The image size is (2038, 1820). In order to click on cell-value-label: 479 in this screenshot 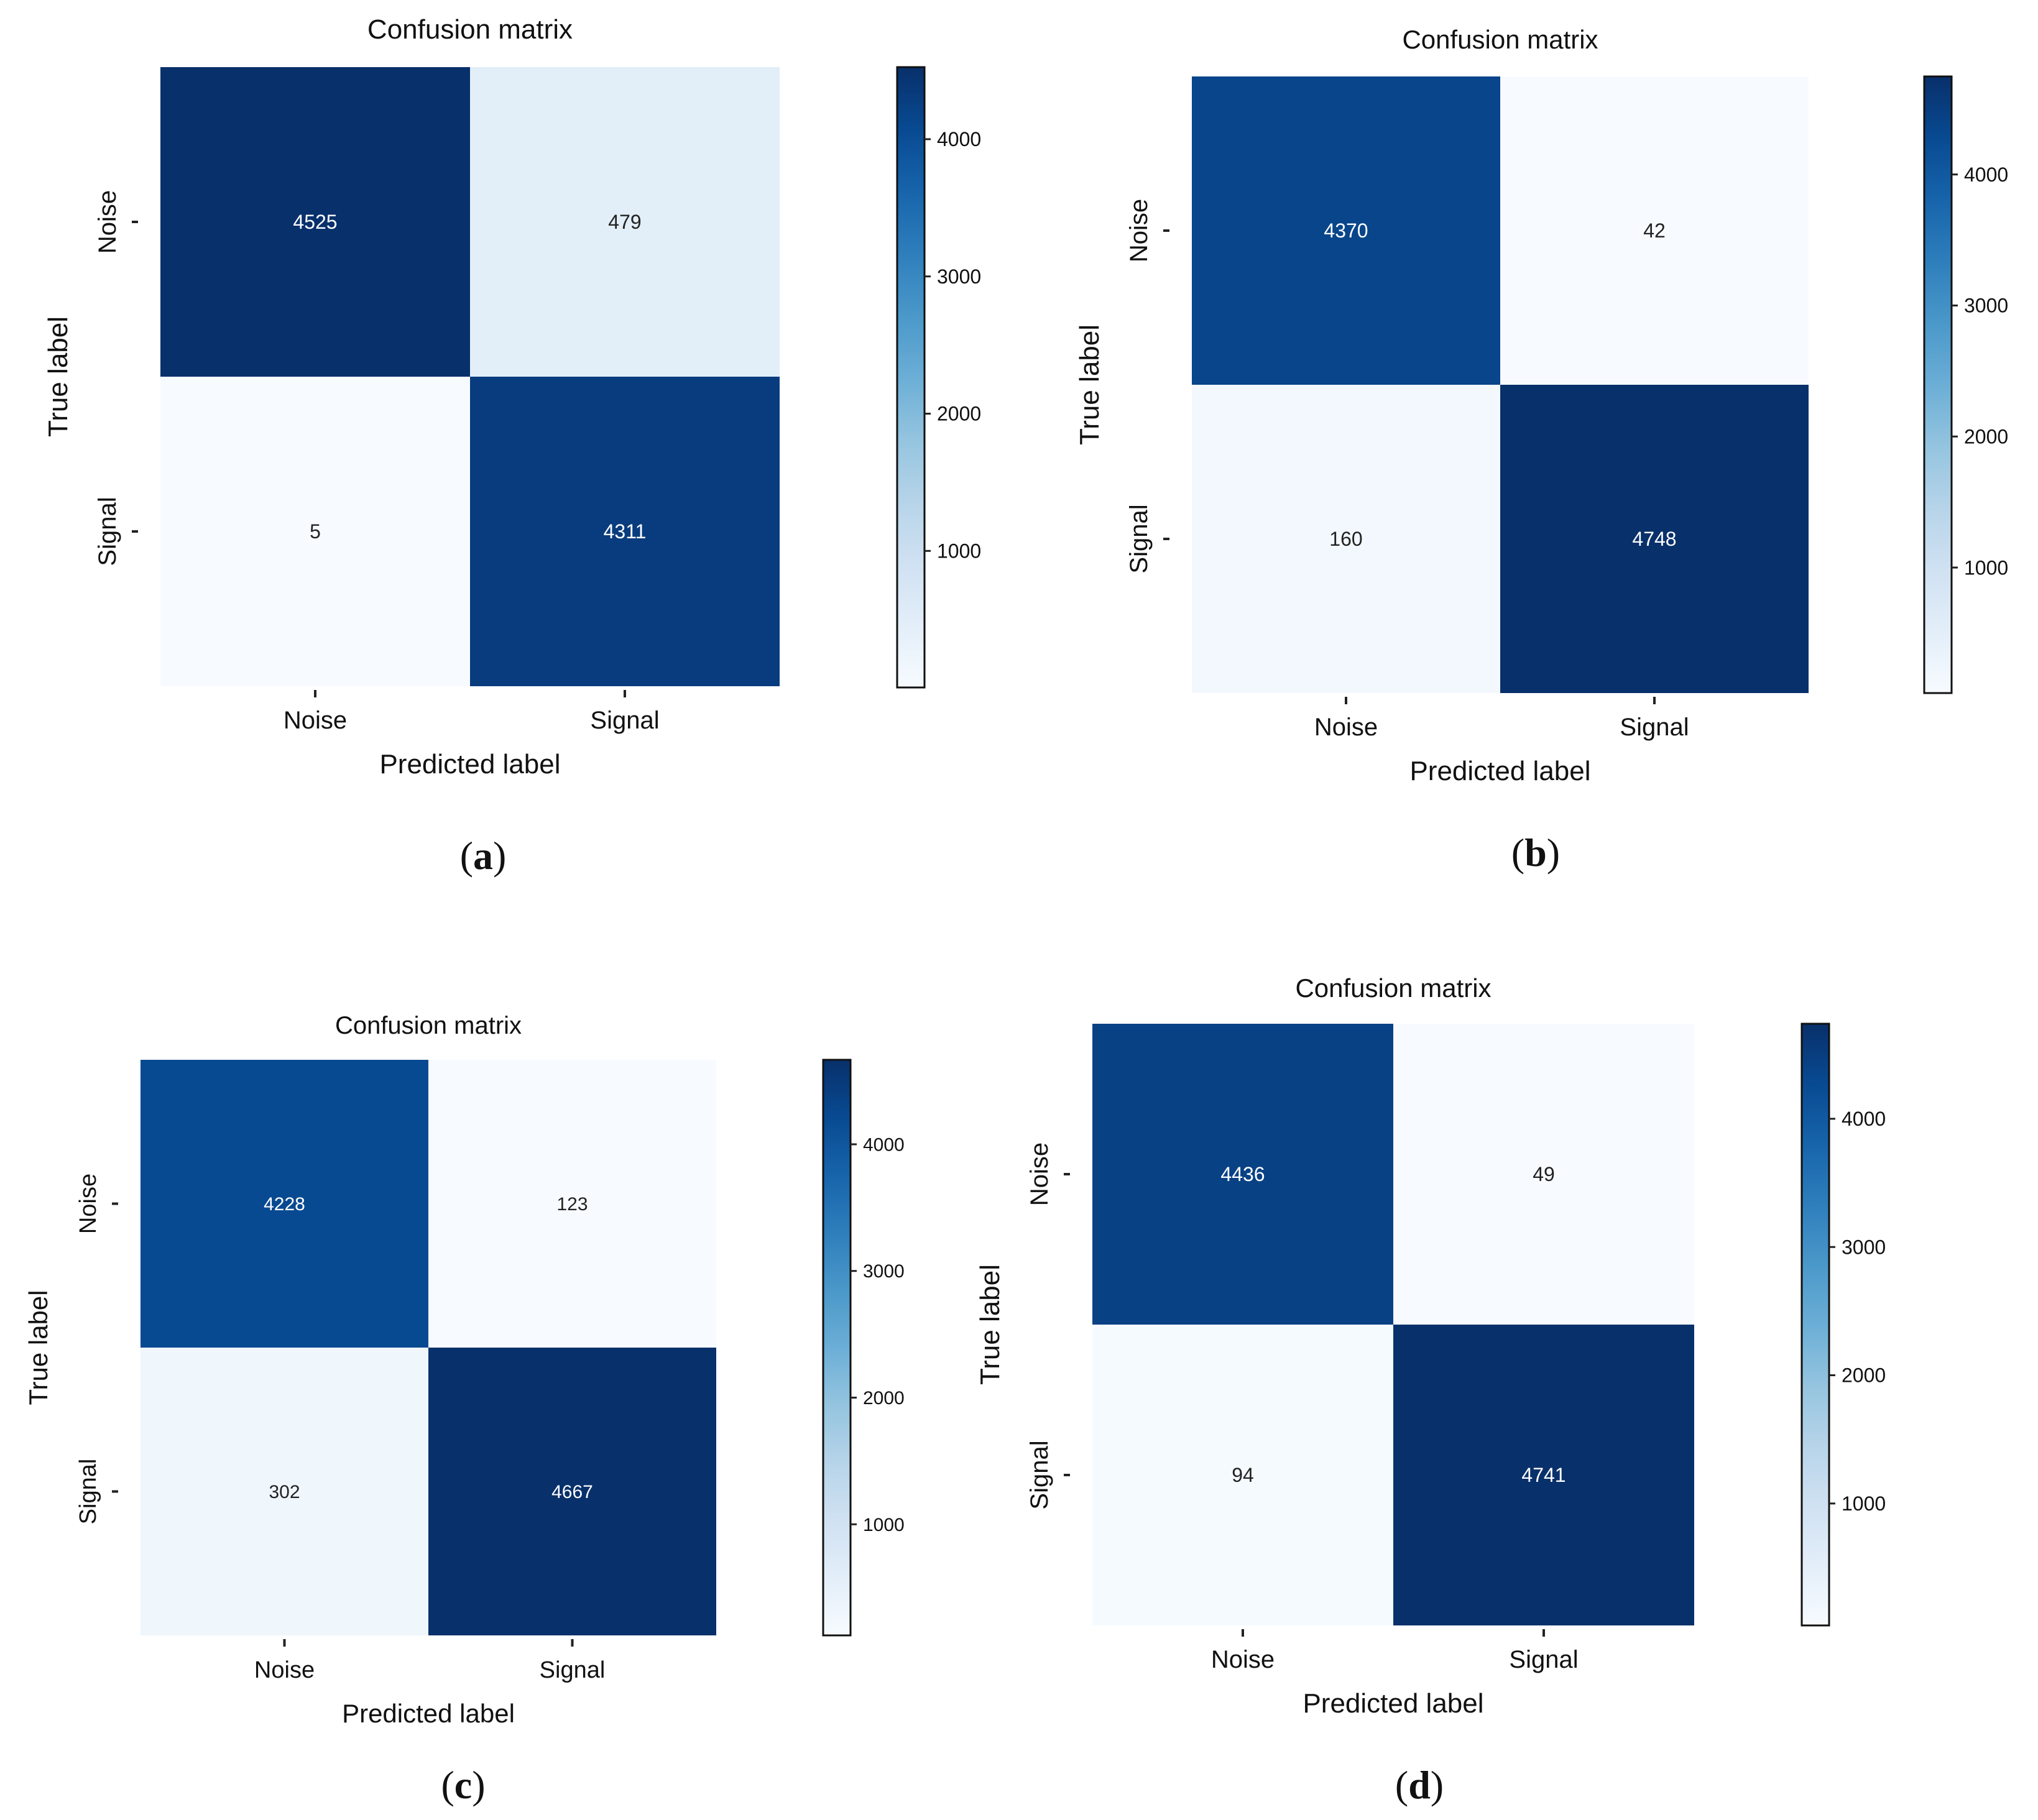, I will do `click(624, 222)`.